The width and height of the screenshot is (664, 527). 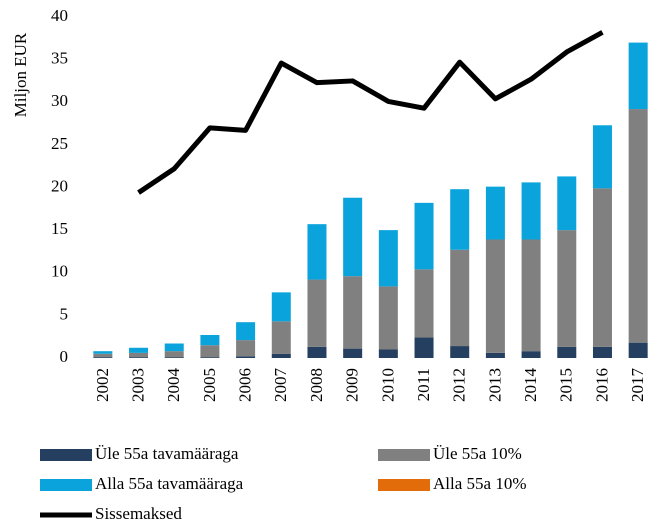 What do you see at coordinates (59, 271) in the screenshot?
I see `y-tick-label: 10` at bounding box center [59, 271].